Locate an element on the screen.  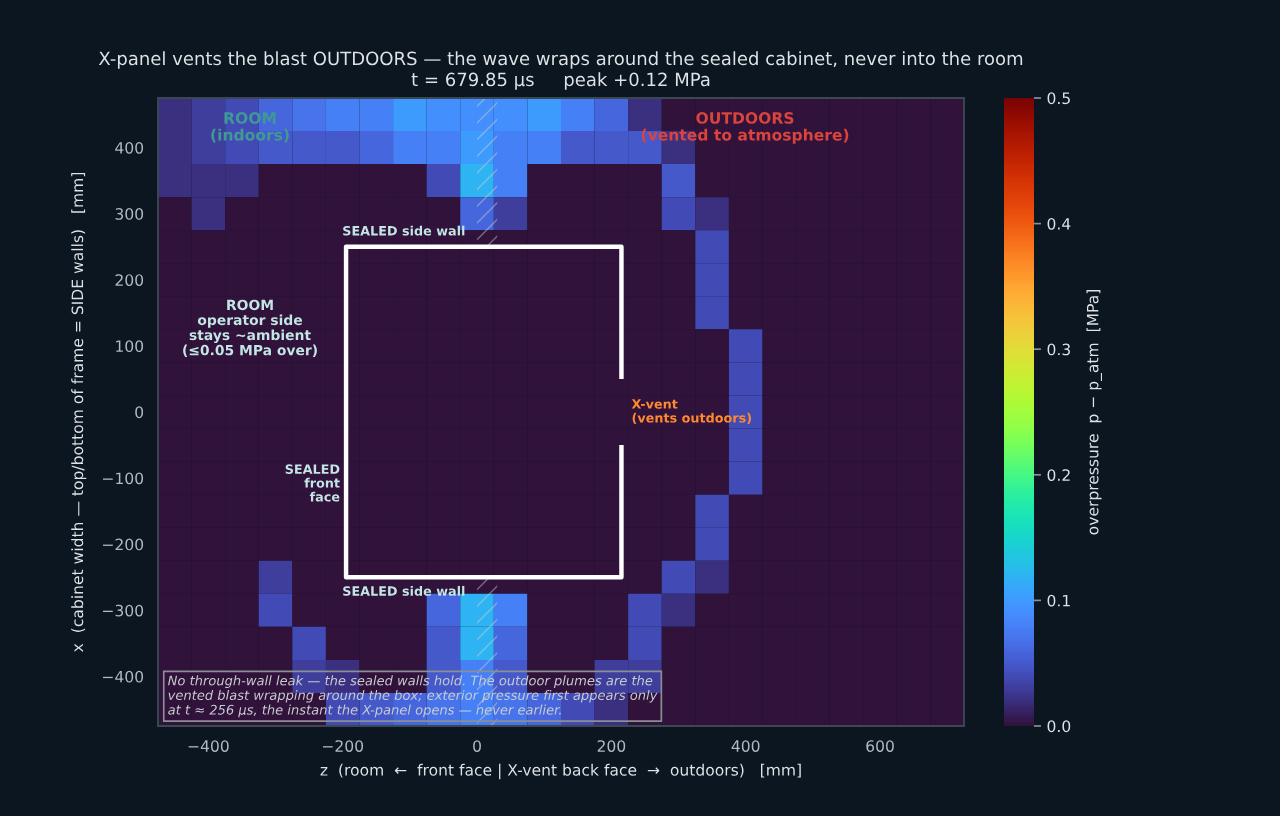
chart-title: X-panel vents the blast OUTDOORS — the wave wraps around the sealed cabinet, never into the room is located at coordinates (560, 60).